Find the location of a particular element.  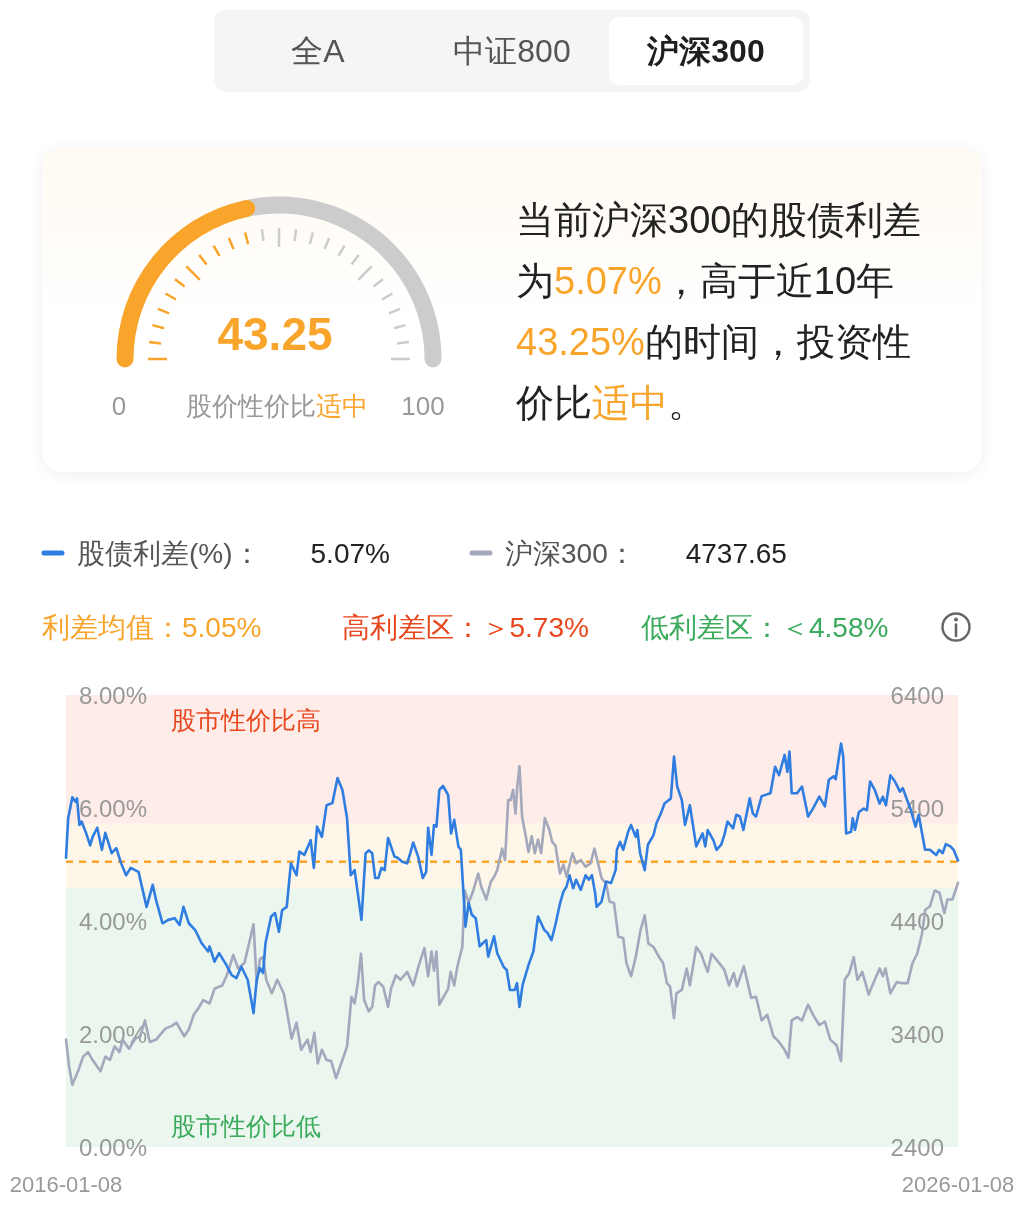

x-tick-label: 2026-01-08 is located at coordinates (958, 1184).